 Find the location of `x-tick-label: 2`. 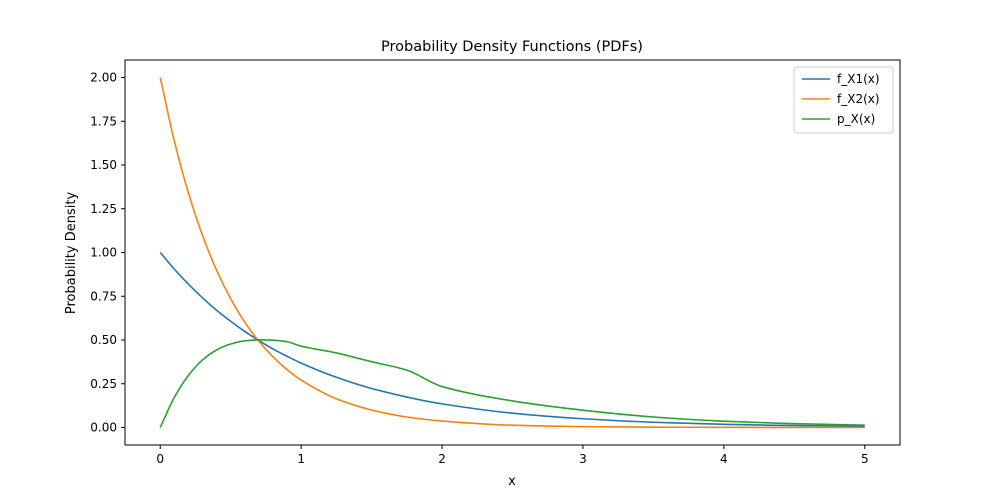

x-tick-label: 2 is located at coordinates (442, 459).